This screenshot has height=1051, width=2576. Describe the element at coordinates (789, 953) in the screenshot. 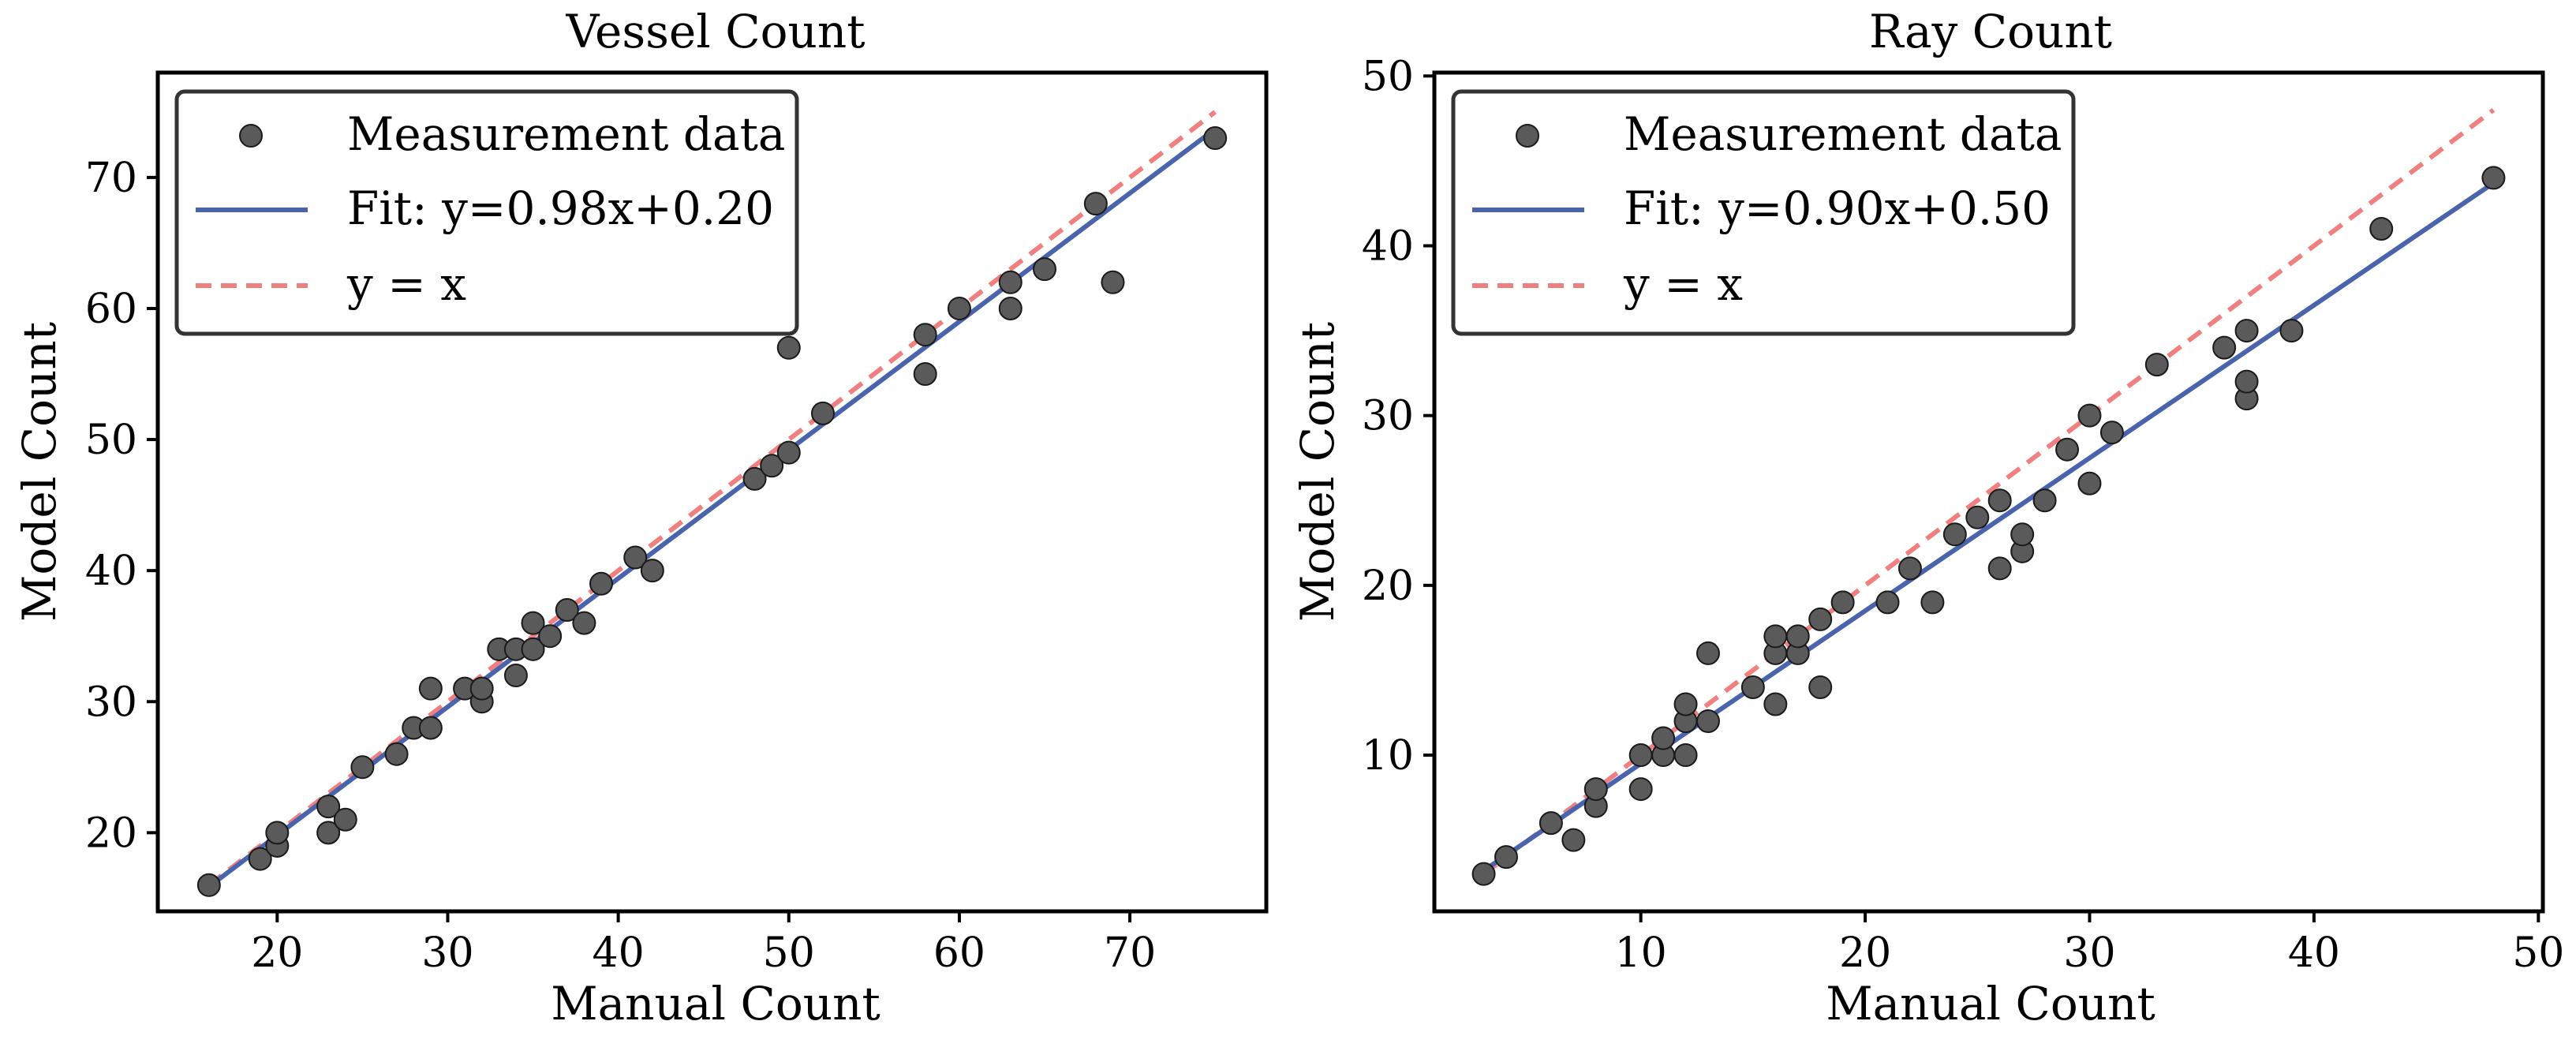

I see `vessel-x-tick-label: 50` at that location.